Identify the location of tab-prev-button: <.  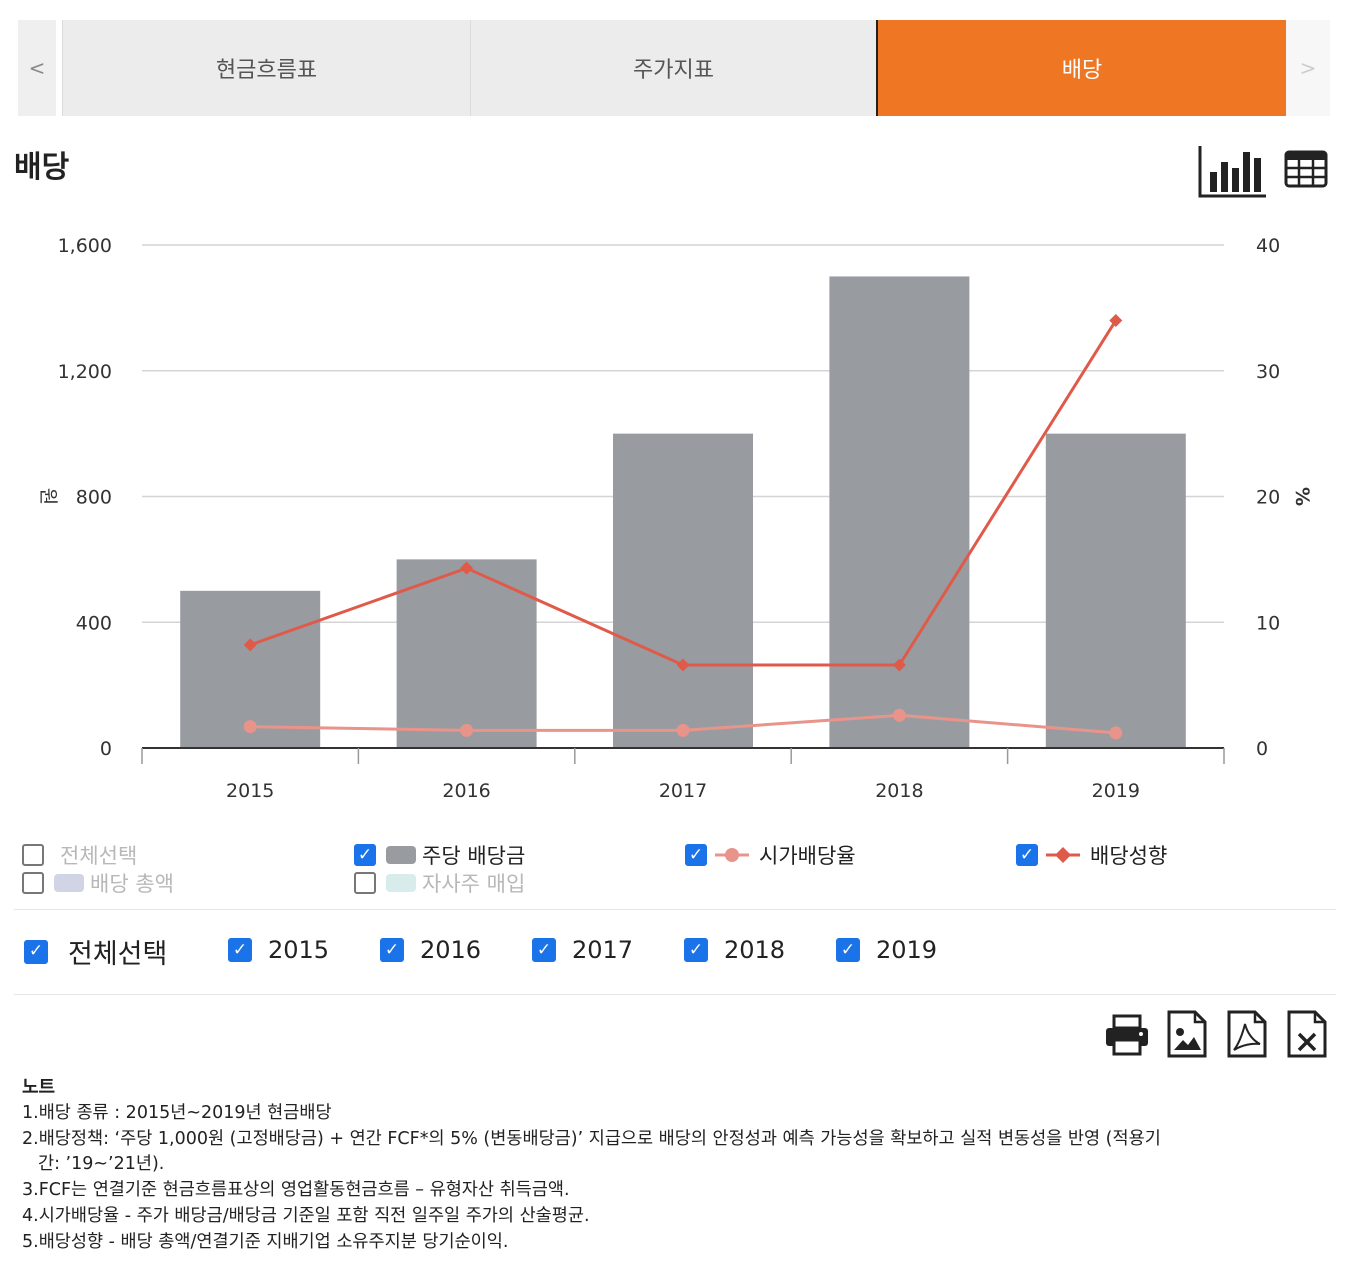
(37, 68).